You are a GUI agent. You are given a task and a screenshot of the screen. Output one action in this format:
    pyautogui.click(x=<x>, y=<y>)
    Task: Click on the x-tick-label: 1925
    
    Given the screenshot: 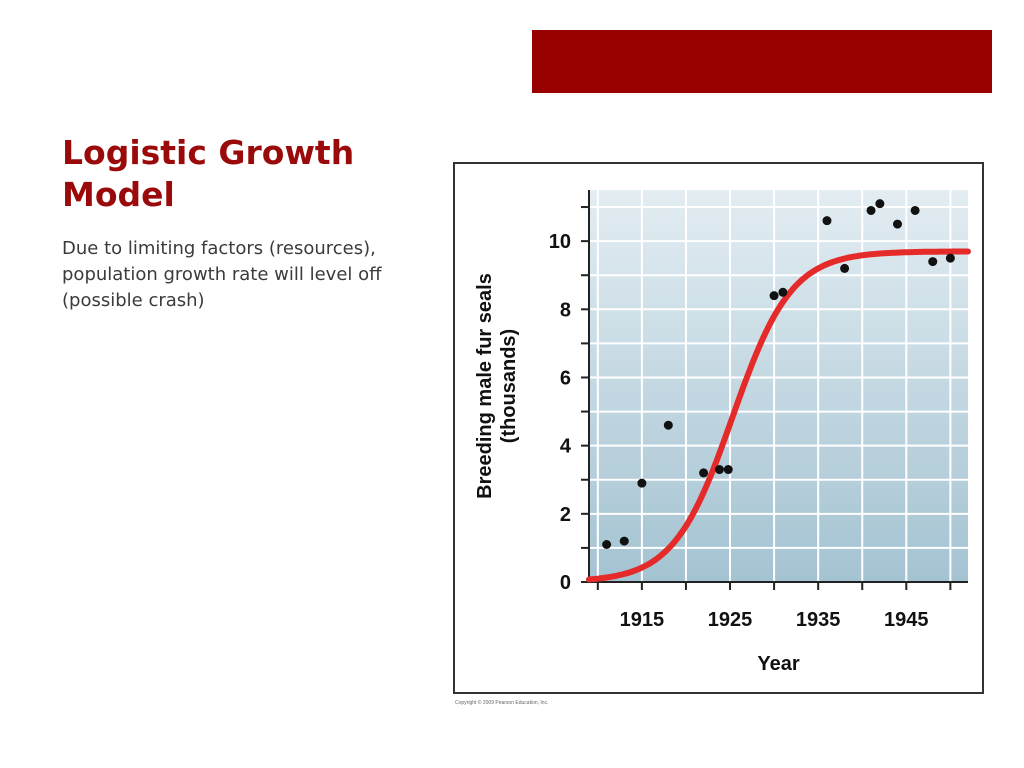 What is the action you would take?
    pyautogui.click(x=730, y=620)
    